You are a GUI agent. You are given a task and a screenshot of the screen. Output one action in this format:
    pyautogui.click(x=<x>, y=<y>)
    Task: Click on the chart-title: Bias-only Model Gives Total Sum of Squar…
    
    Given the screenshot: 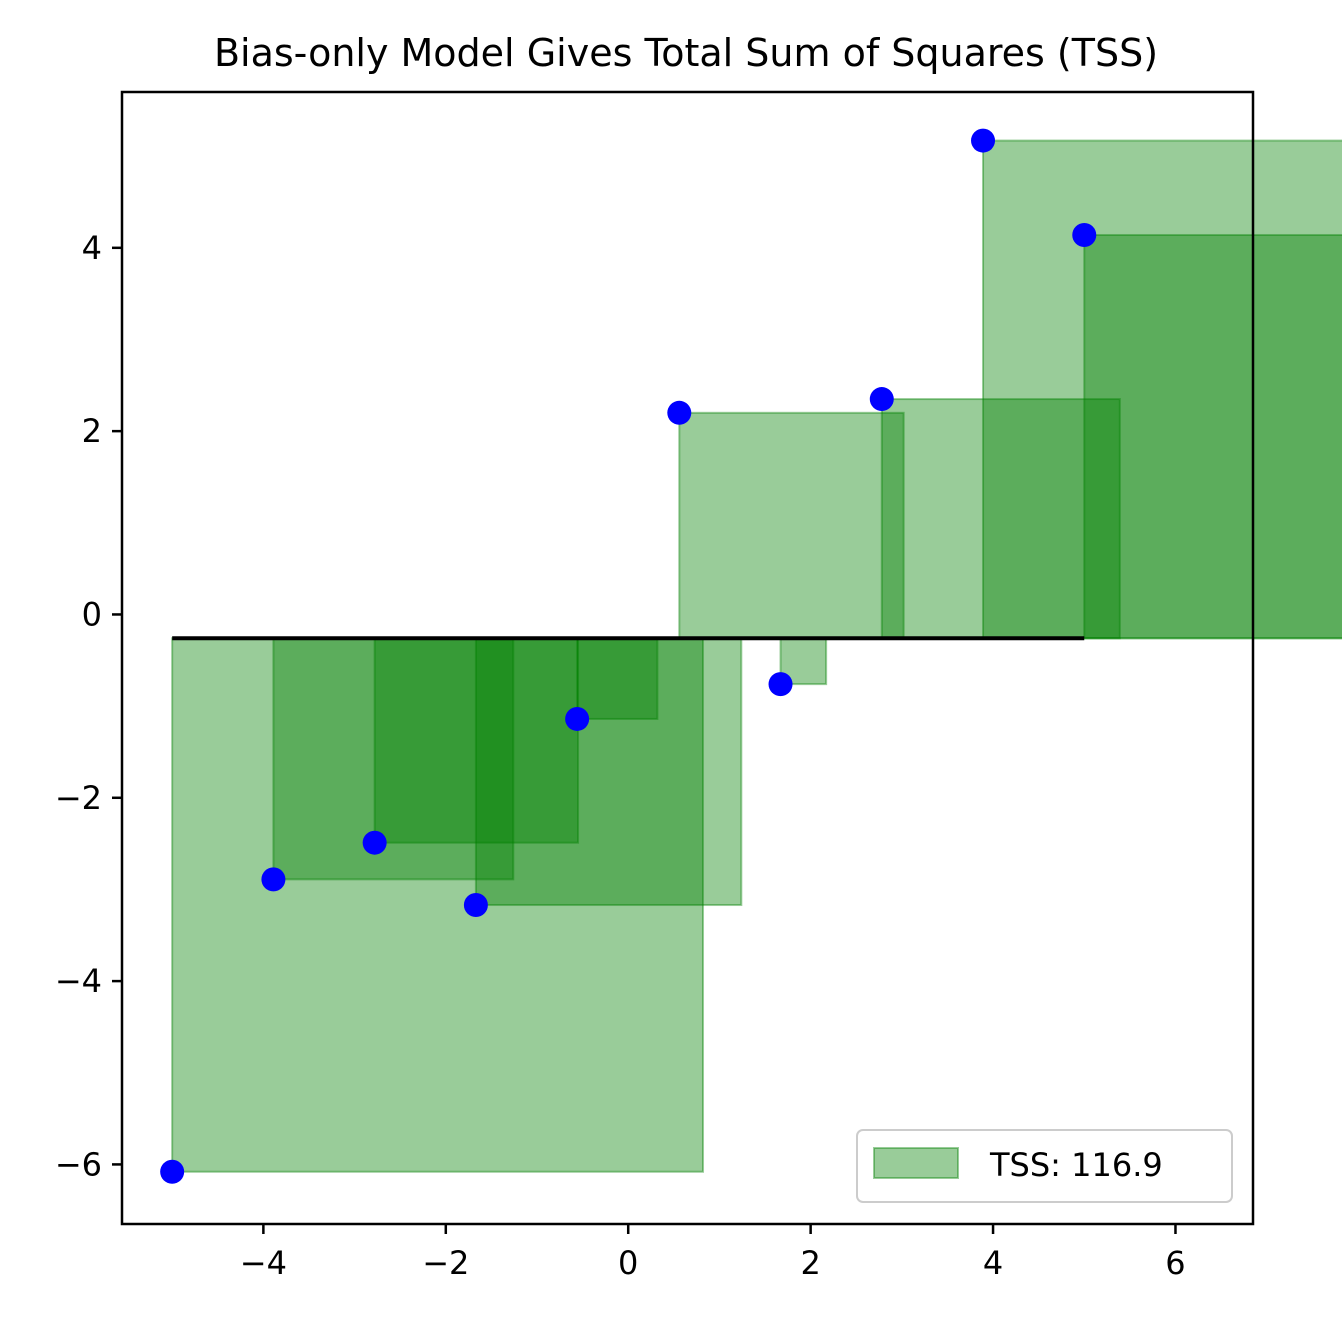 What is the action you would take?
    pyautogui.click(x=686, y=53)
    